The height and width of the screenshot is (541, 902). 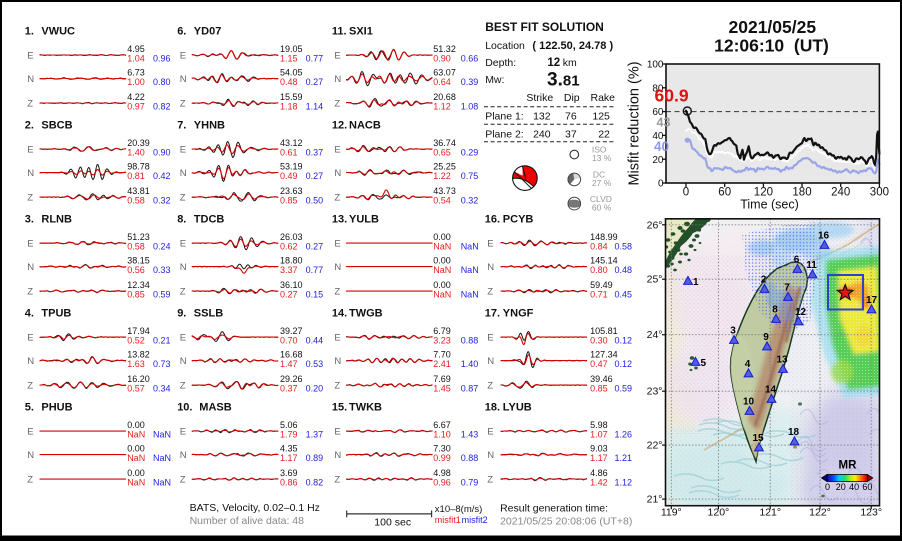 I want to click on svg-text: 127.34, so click(x=604, y=354).